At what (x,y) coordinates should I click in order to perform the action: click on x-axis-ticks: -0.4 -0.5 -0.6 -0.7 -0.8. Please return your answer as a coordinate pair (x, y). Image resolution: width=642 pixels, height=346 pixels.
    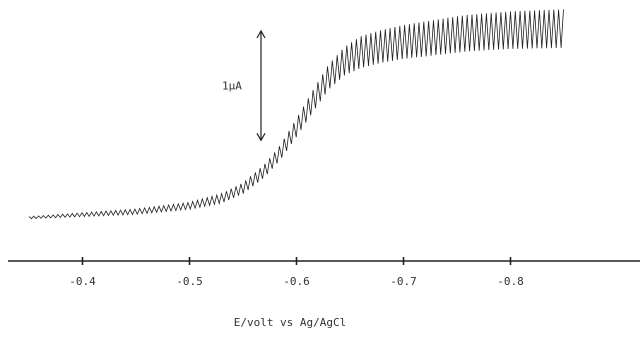
    Looking at the image, I should click on (296, 272).